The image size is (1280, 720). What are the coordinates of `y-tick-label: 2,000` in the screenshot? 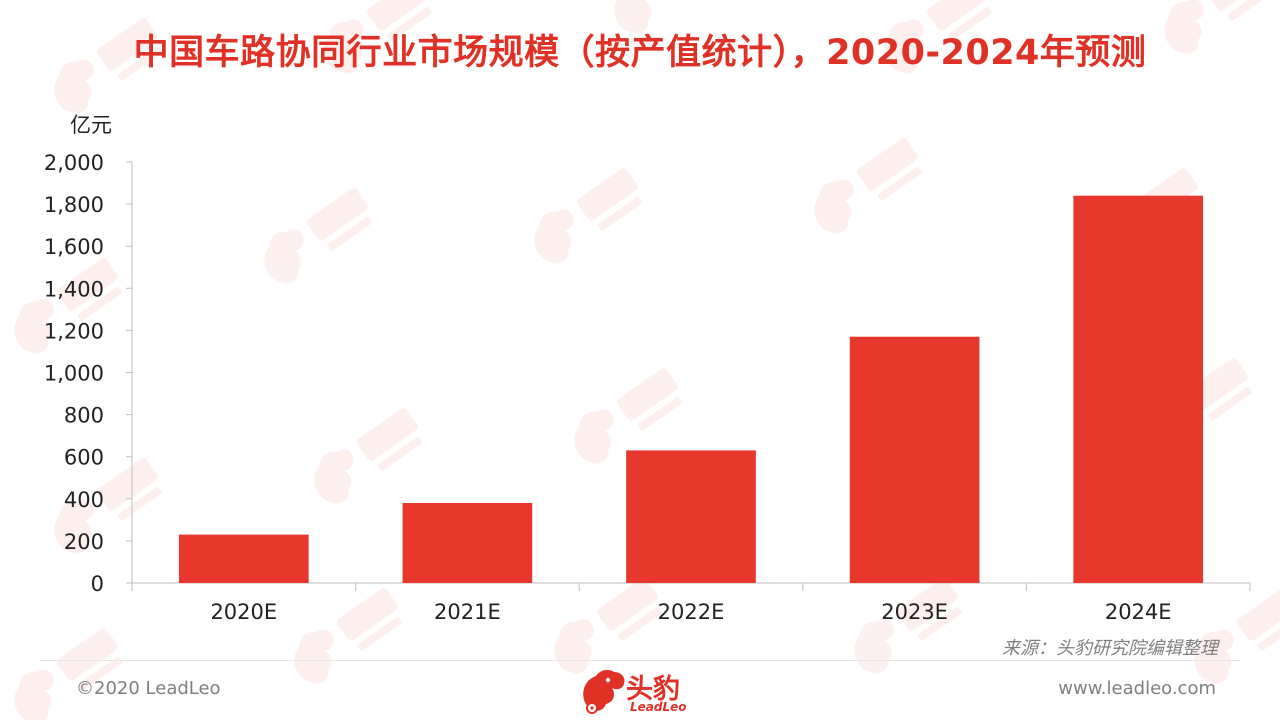 It's located at (74, 163).